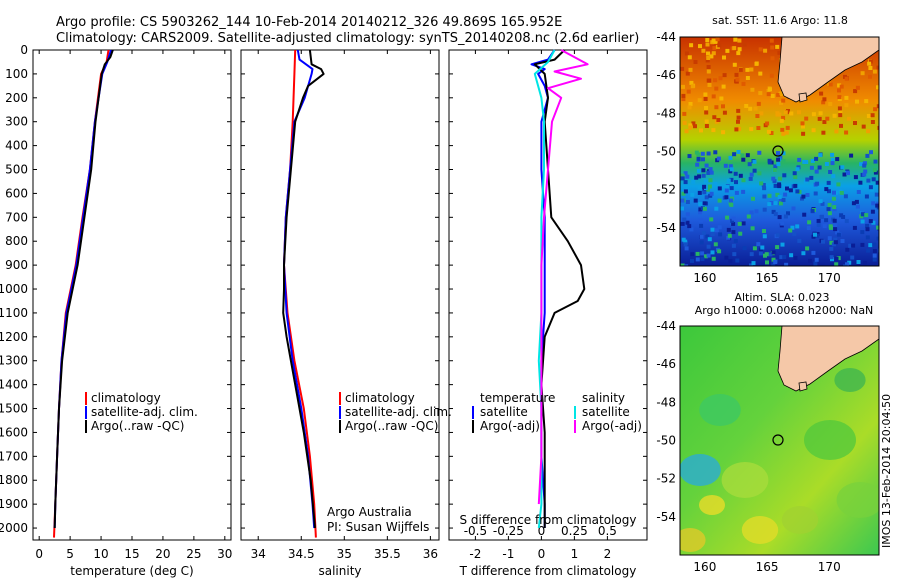 The height and width of the screenshot is (580, 900). What do you see at coordinates (778, 151) in the screenshot?
I see `float-marker` at bounding box center [778, 151].